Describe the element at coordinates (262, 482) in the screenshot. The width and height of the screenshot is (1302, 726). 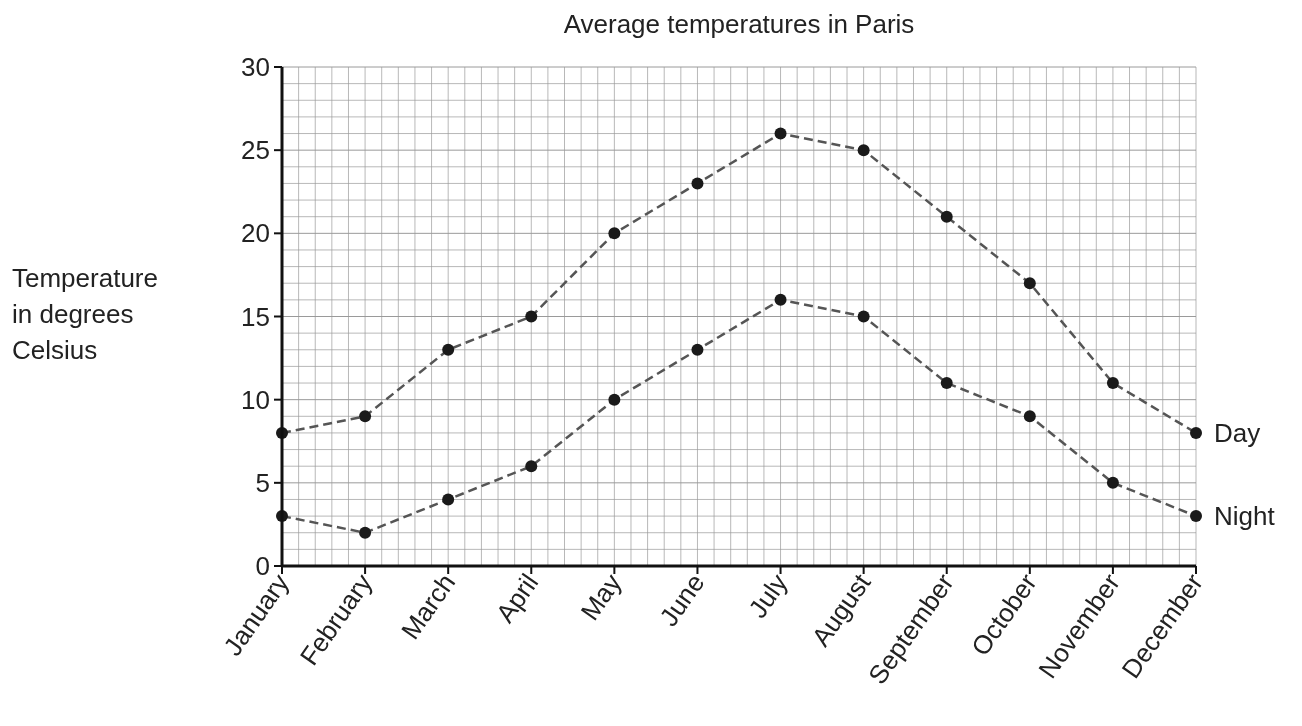
I see `y-tick-label: 5` at that location.